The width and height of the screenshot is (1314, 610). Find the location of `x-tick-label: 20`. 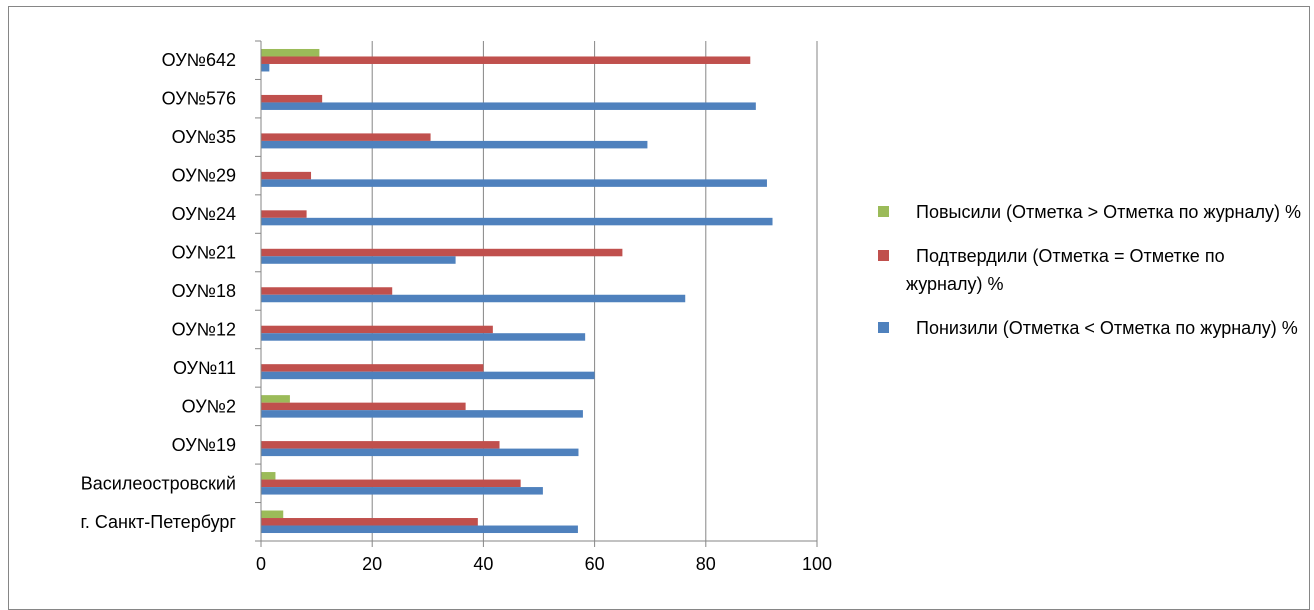

x-tick-label: 20 is located at coordinates (372, 564).